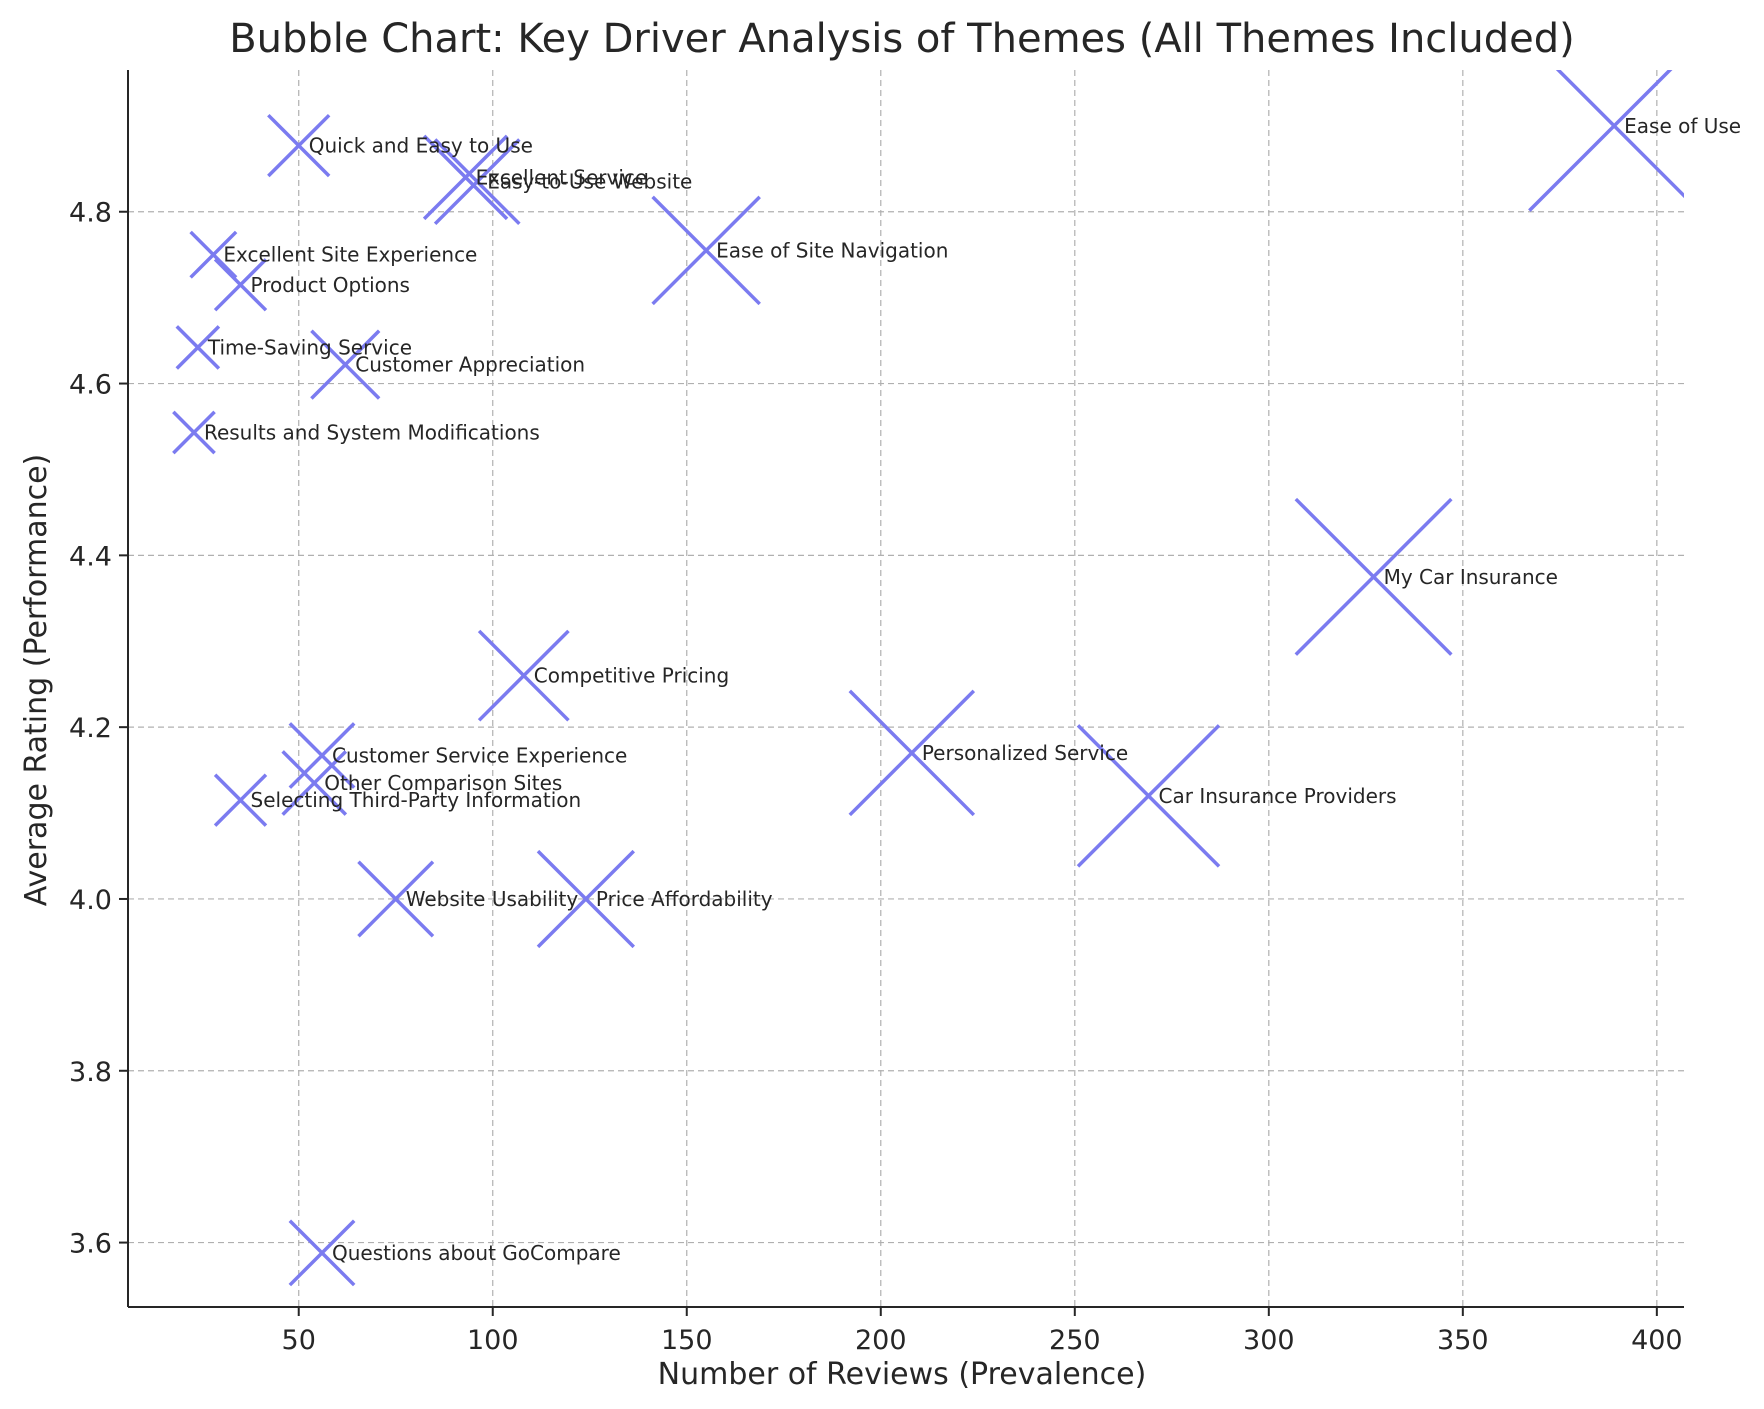  Describe the element at coordinates (562, 177) in the screenshot. I see `data-point-label: Excellent Service` at that location.